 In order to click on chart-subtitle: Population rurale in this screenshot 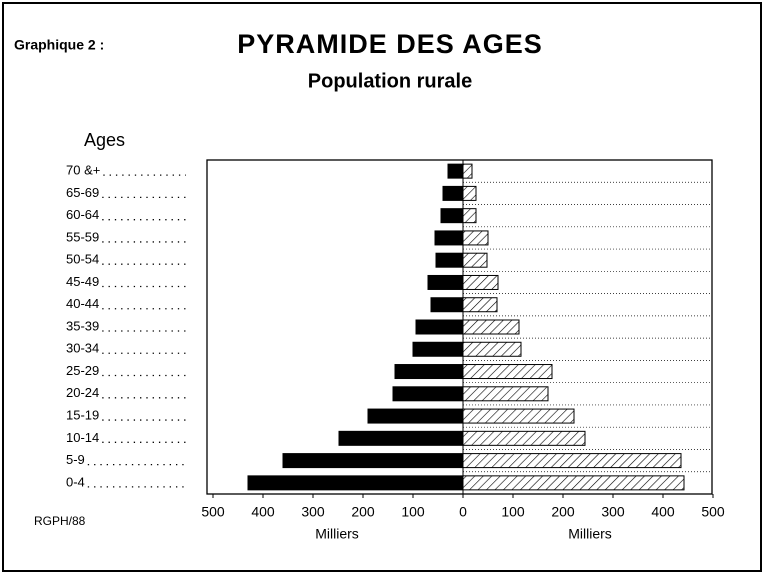, I will do `click(390, 81)`.